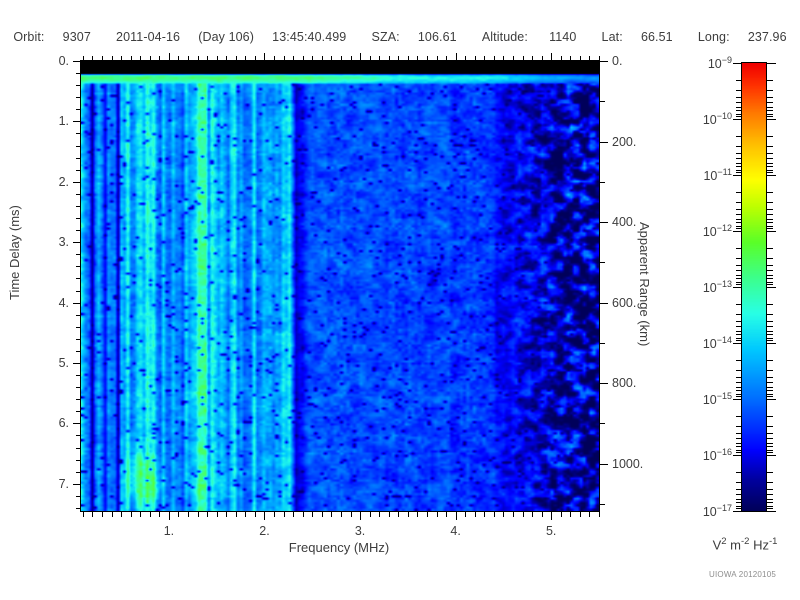 Image resolution: width=800 pixels, height=600 pixels. I want to click on x-axis-tick-label: 1., so click(169, 531).